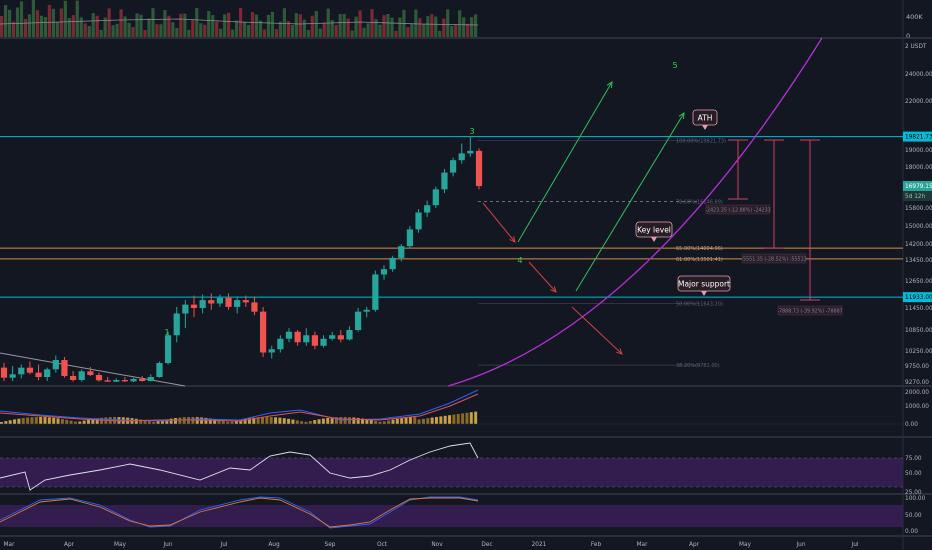  Describe the element at coordinates (519, 260) in the screenshot. I see `wave-label: 4` at that location.